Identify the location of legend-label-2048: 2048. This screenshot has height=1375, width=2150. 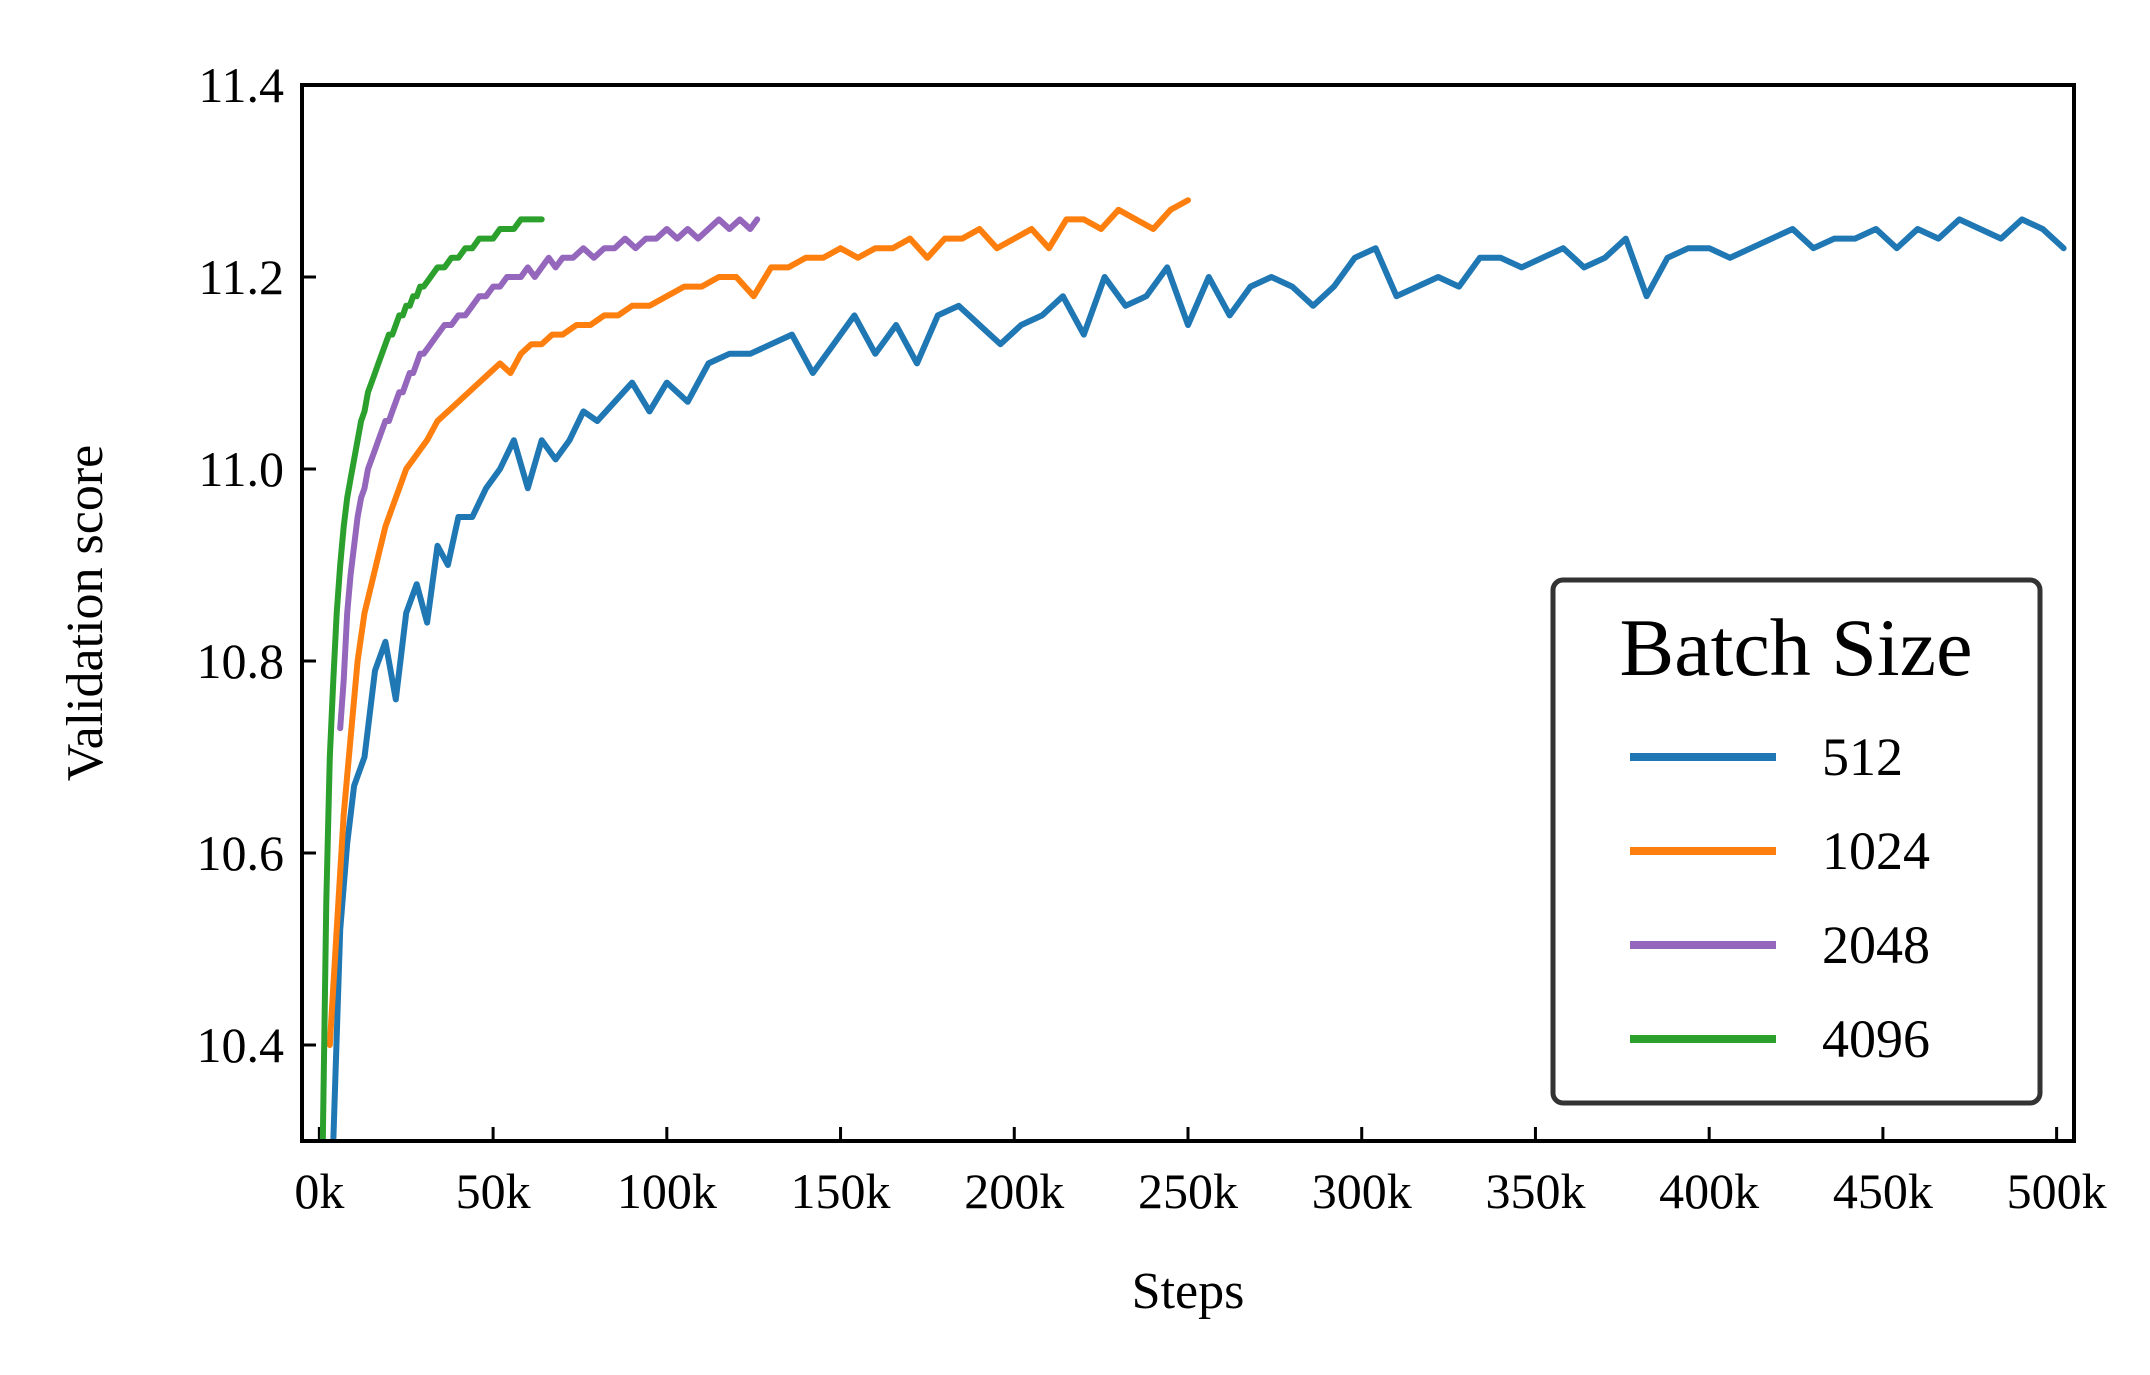
(1876, 945).